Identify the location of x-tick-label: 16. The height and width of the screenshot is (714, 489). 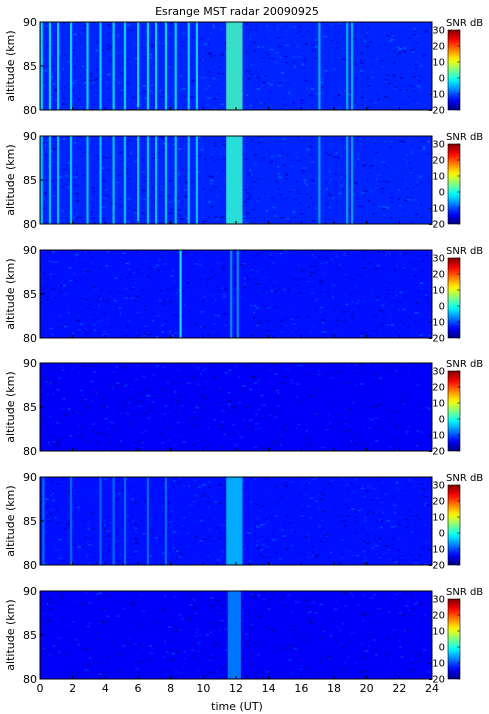
(301, 688).